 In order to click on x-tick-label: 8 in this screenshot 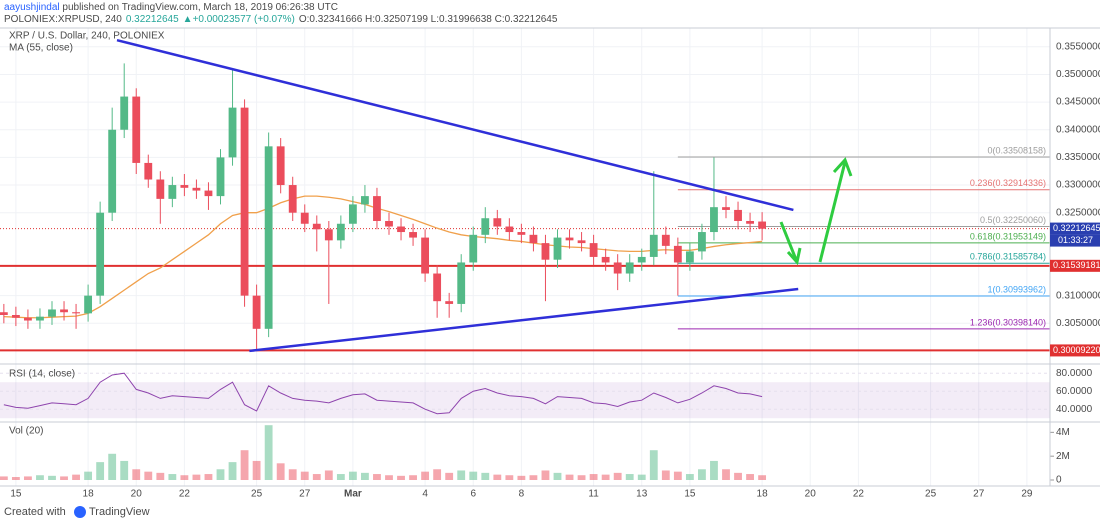, I will do `click(522, 494)`.